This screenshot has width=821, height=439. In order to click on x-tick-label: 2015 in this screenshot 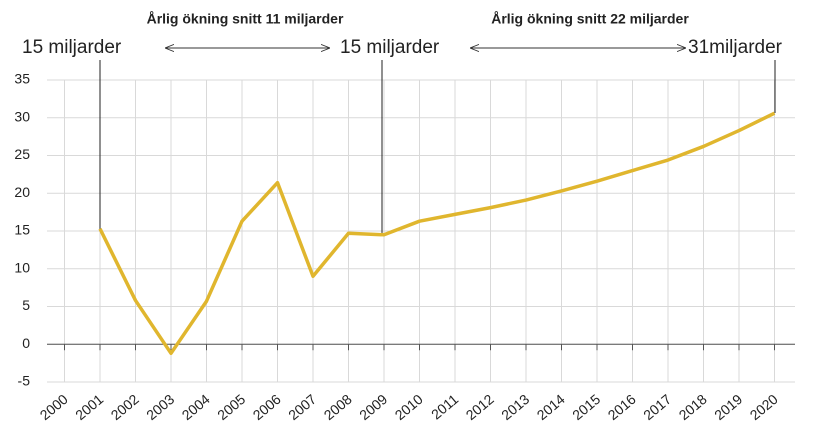, I will do `click(586, 407)`.